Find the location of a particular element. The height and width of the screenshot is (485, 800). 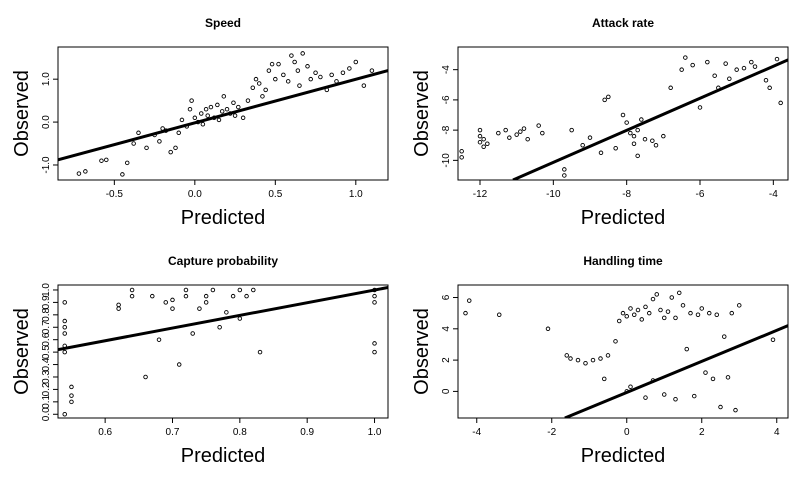

x-tick-label: 0.8 is located at coordinates (240, 432).